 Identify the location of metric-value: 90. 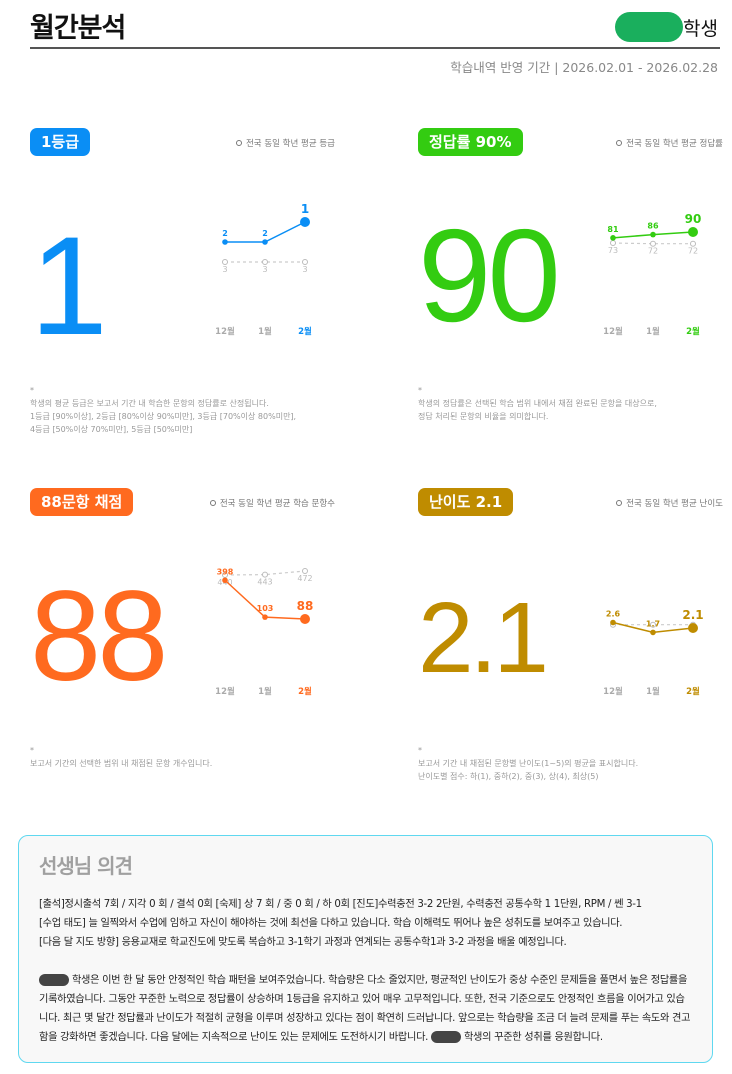
(489, 275).